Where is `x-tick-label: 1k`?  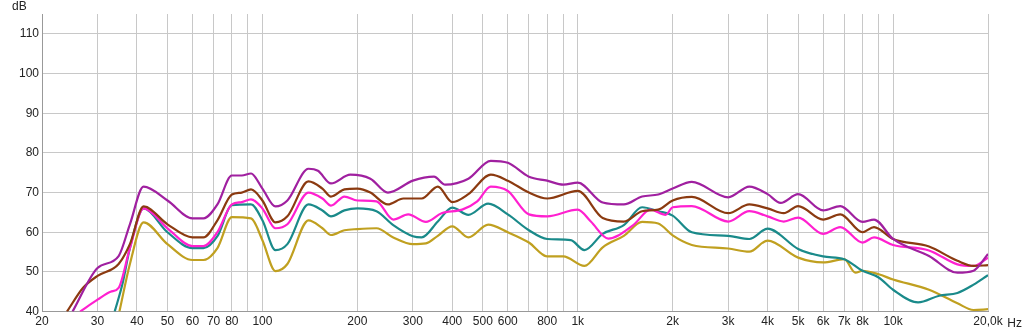
x-tick-label: 1k is located at coordinates (578, 321).